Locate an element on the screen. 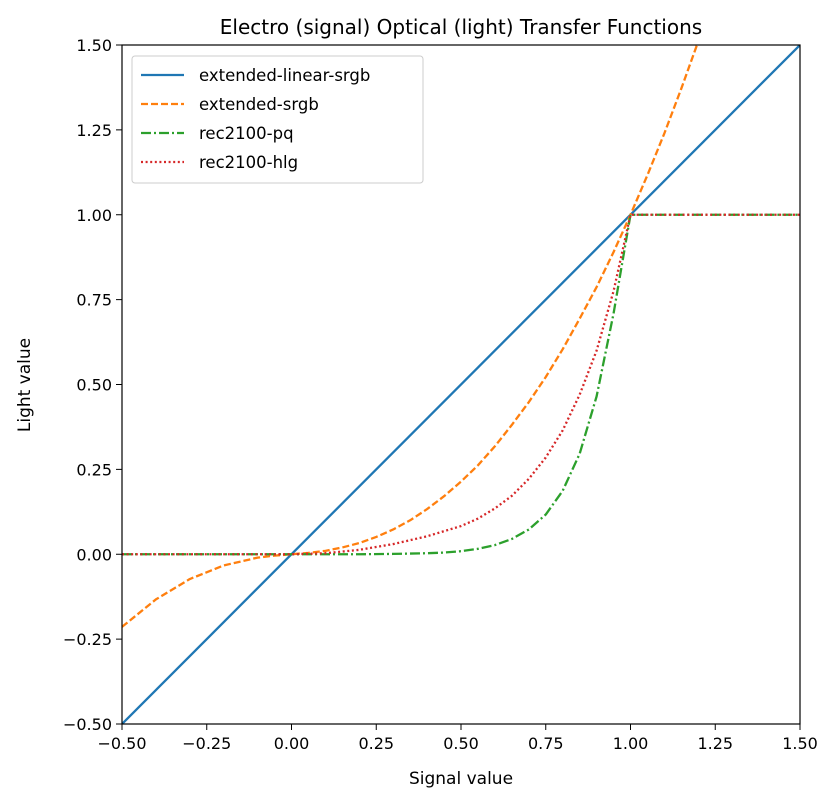  legend-item-rec2100-hlg: rec2100-hlg is located at coordinates (219, 162).